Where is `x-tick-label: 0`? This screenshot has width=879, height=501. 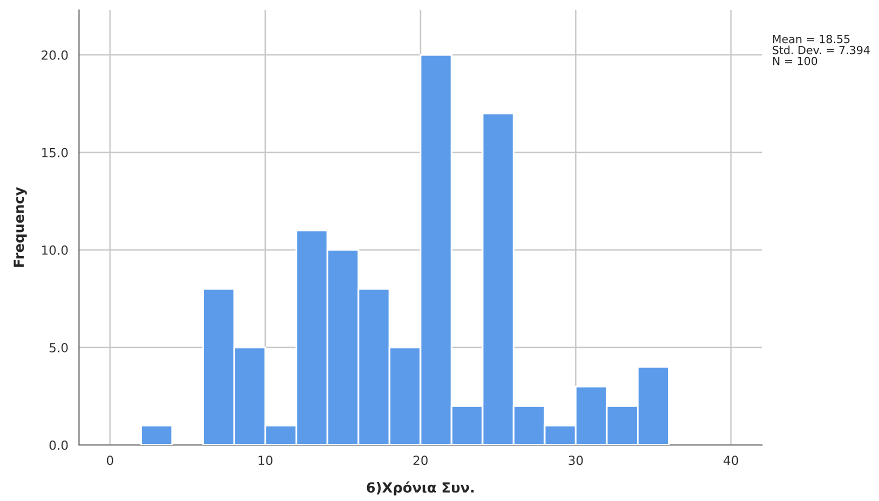 x-tick-label: 0 is located at coordinates (110, 461).